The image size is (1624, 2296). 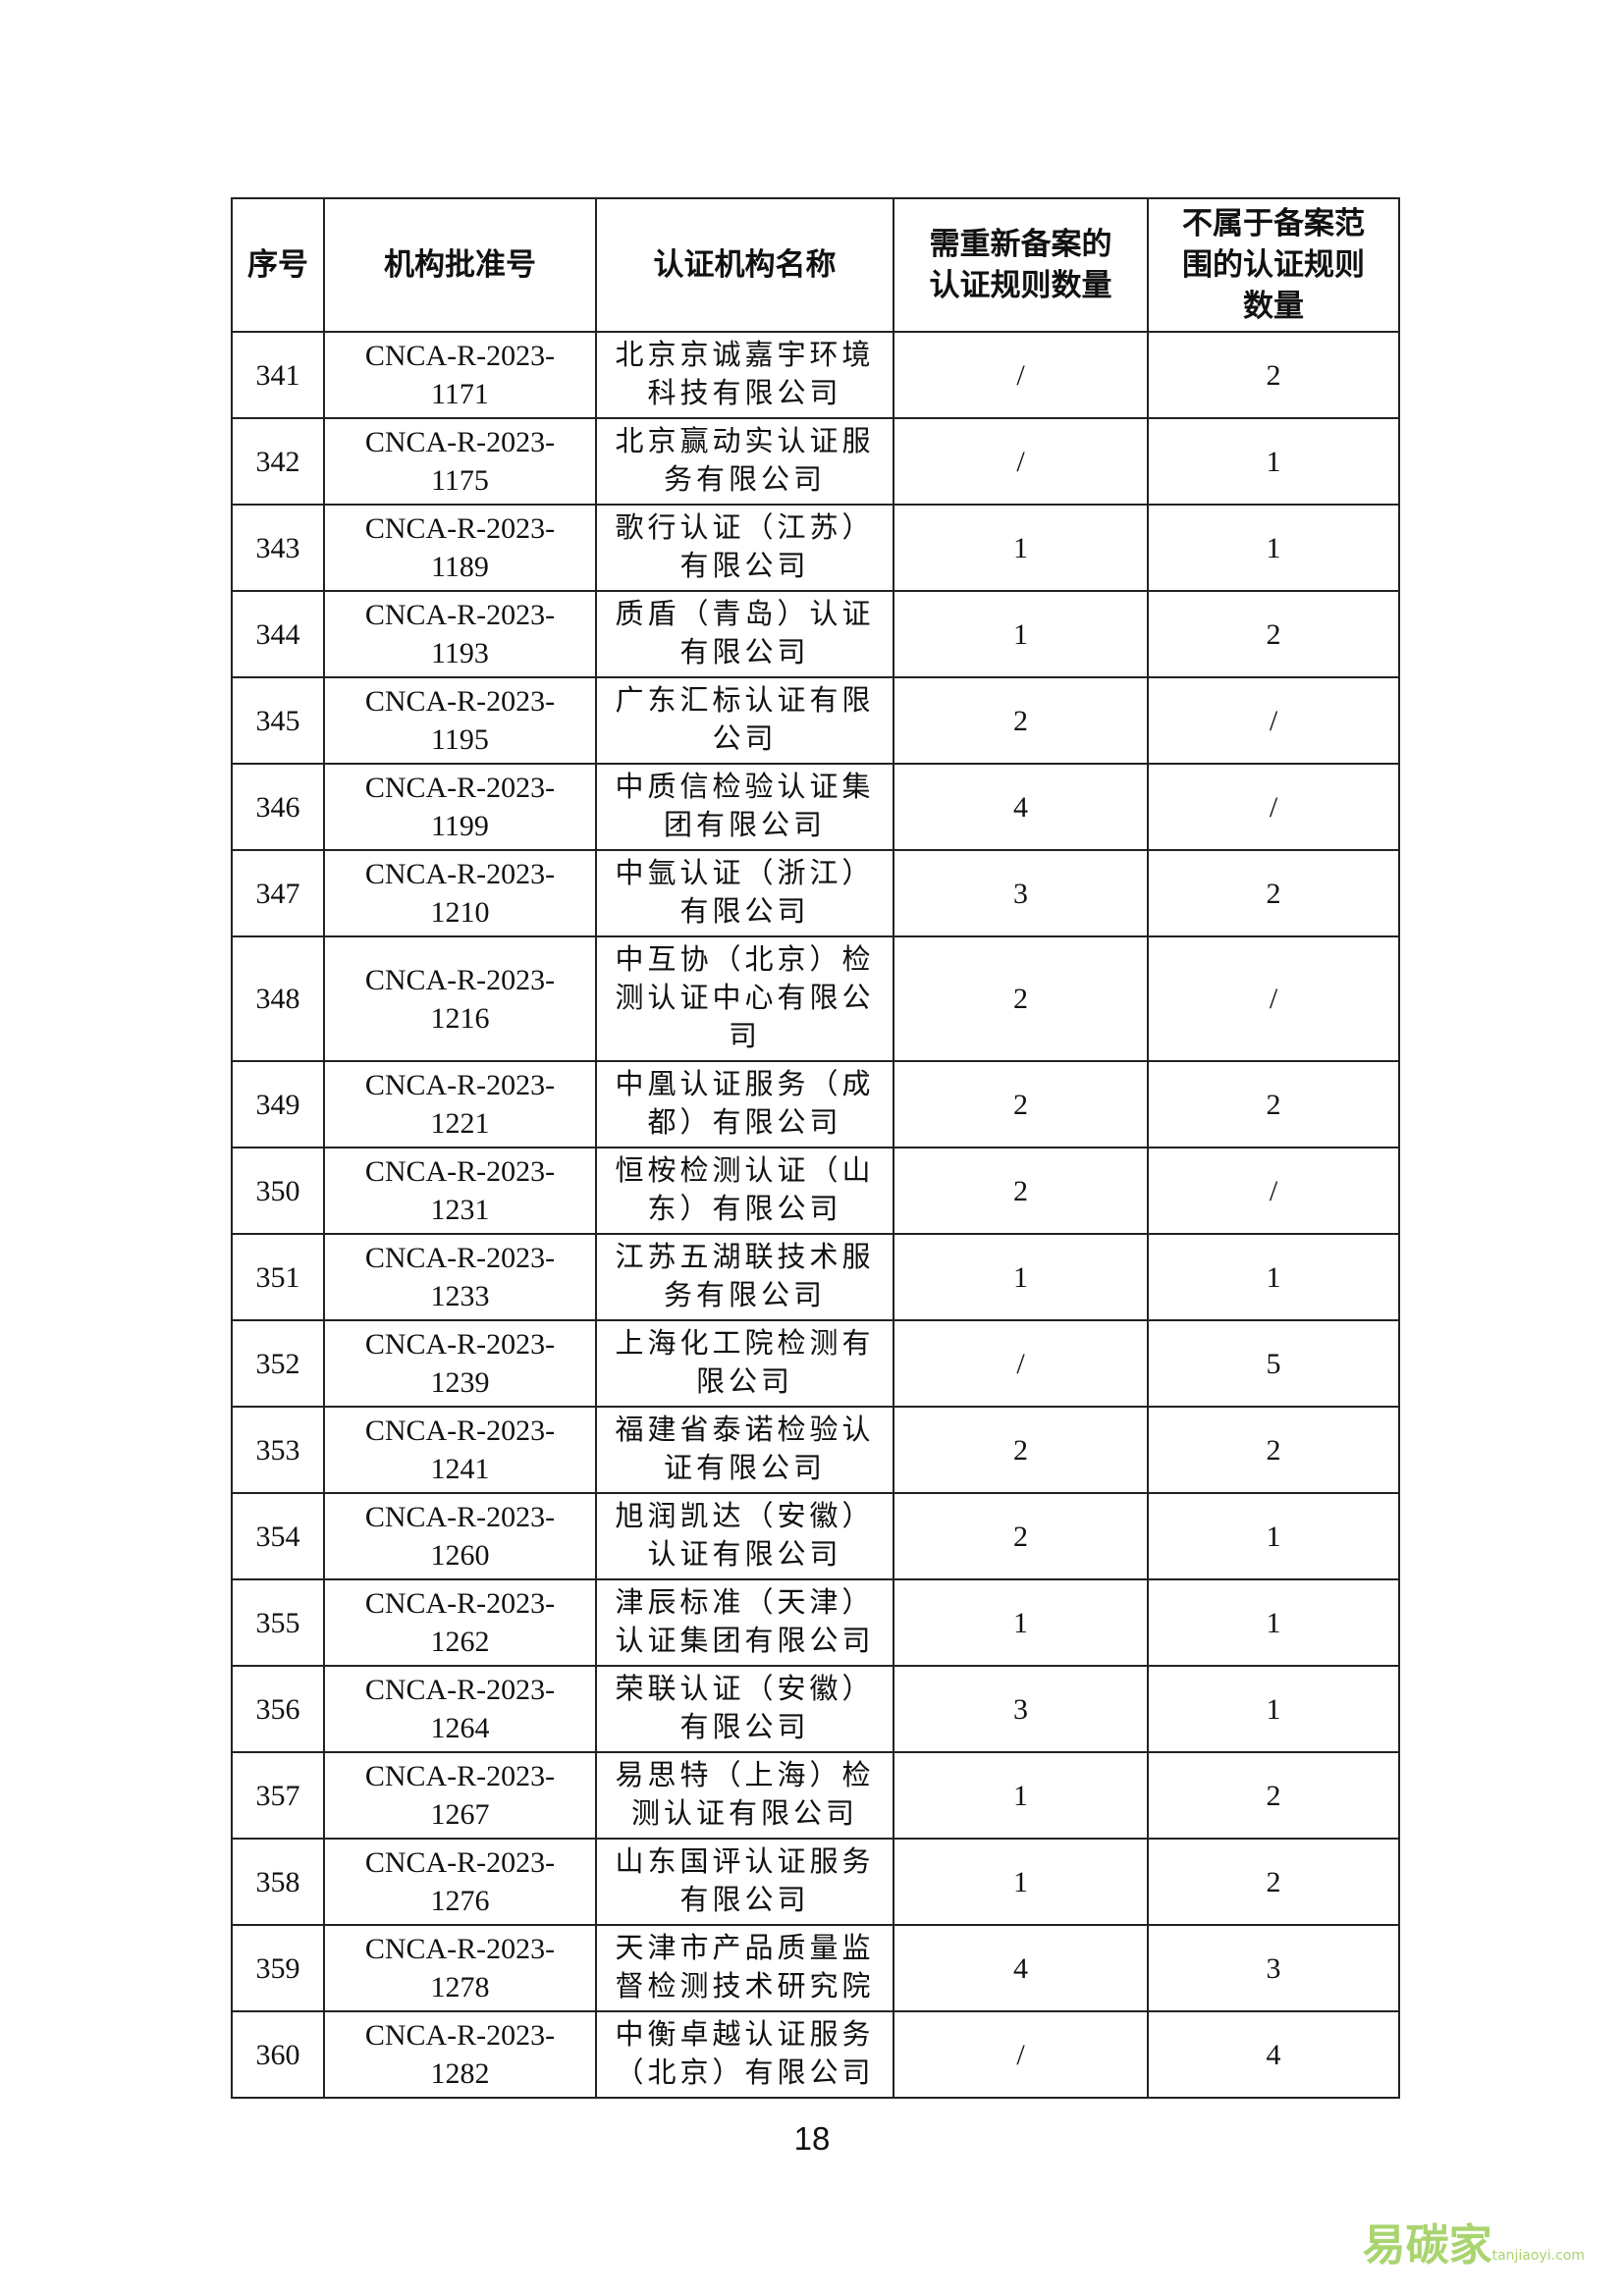 I want to click on table-cell: CNCA-R-2023-1231, so click(x=460, y=1191).